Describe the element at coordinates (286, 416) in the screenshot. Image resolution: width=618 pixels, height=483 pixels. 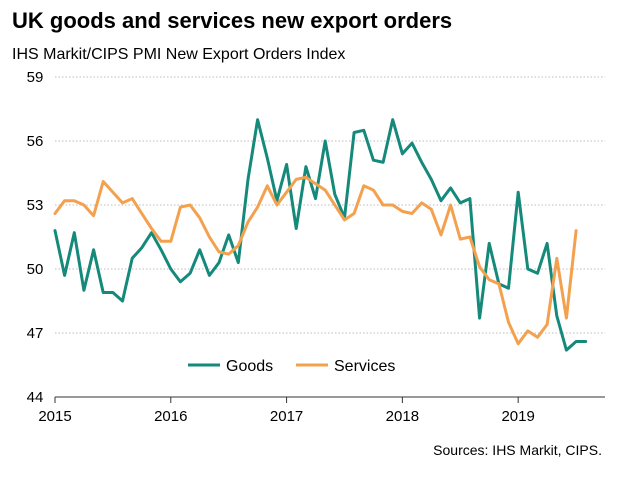
I see `x-tick-label: 2017` at that location.